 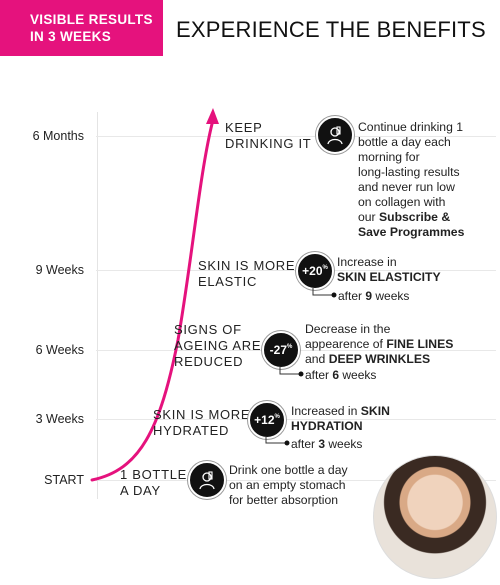 I want to click on ageing-desc-prefix: appearence of, so click(x=346, y=344).